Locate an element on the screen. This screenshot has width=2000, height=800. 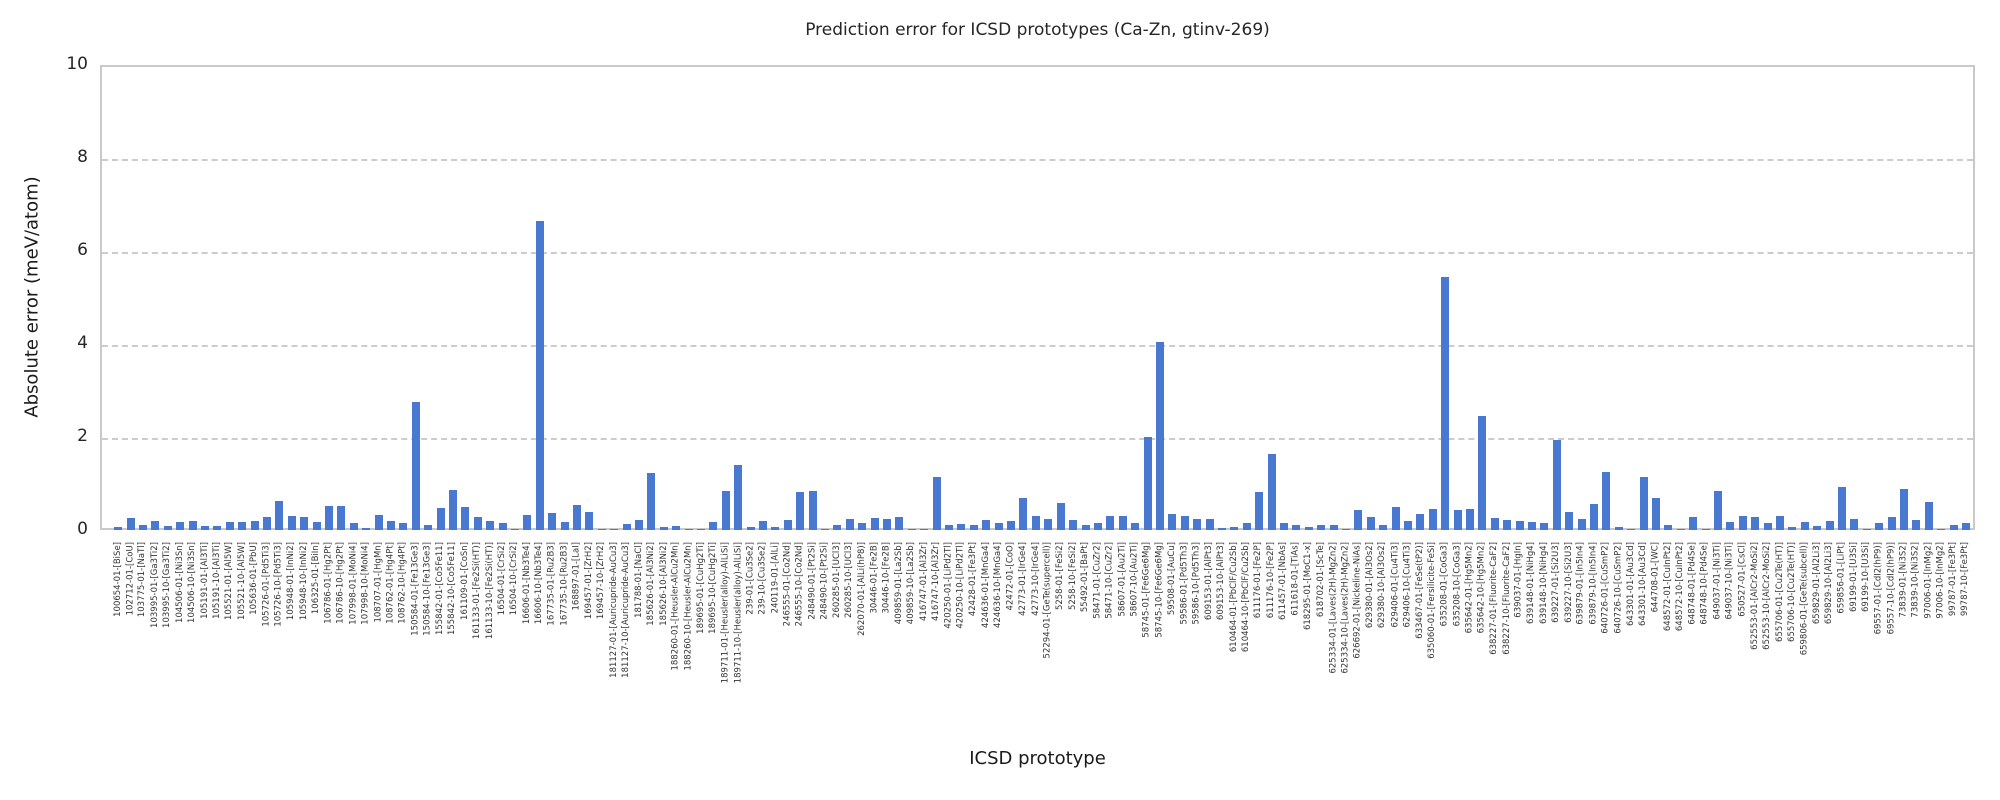
x-tick-label: 648572-01-[CuInPt2] is located at coordinates (1667, 587).